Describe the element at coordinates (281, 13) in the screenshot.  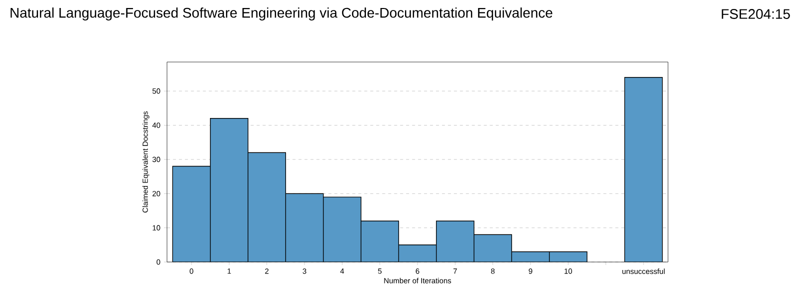
I see `chart-title: Natural Language-Focused Software Engineering via Code-Documentation Equivalence` at that location.